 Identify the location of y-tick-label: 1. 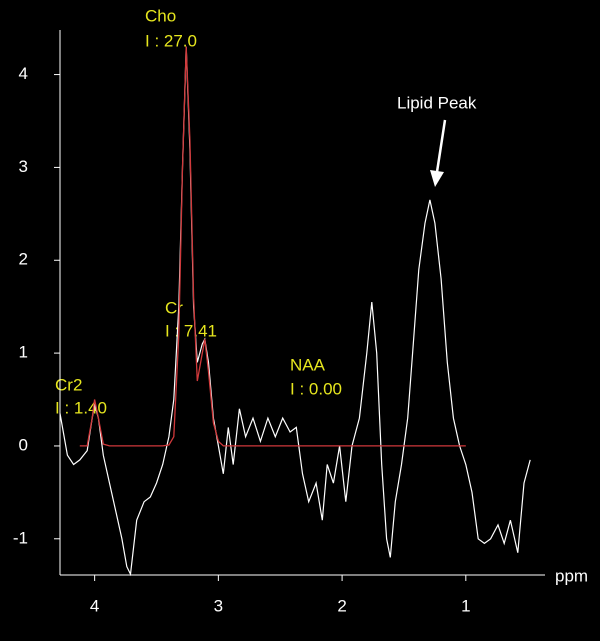
(23, 352).